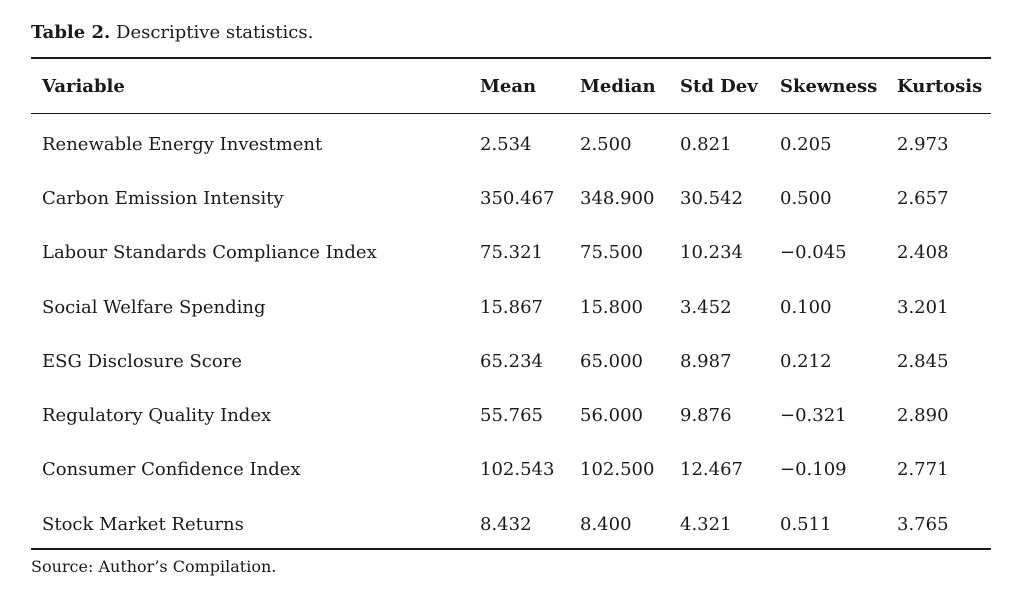 This screenshot has height=603, width=1026. I want to click on cell-median: 56.000, so click(611, 416).